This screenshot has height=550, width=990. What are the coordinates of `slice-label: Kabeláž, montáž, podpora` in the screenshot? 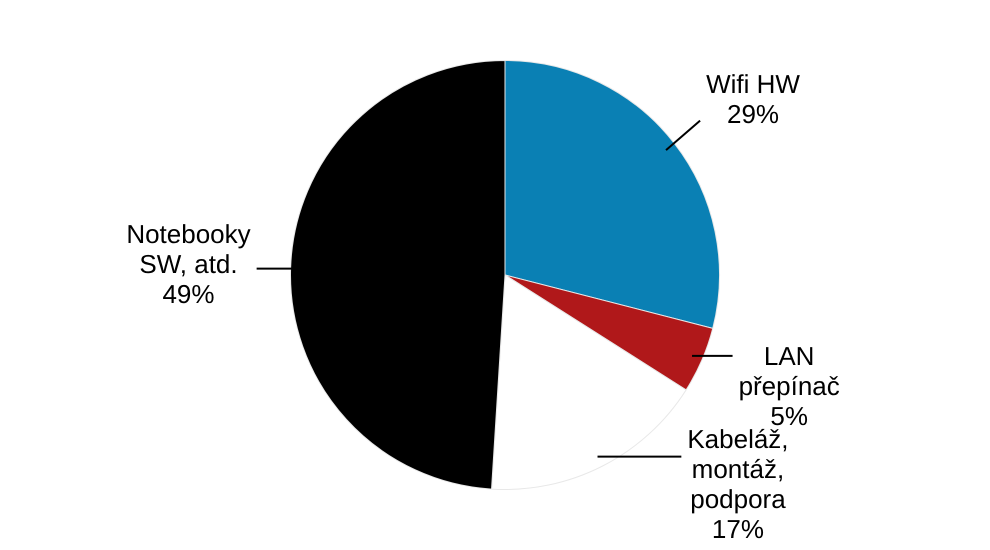 It's located at (738, 469).